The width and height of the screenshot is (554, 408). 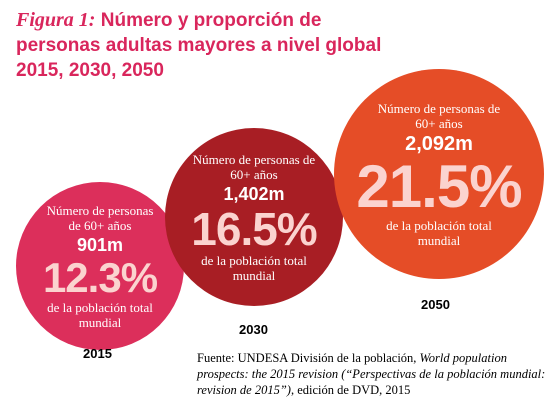 What do you see at coordinates (100, 314) in the screenshot?
I see `bubble-2015-label-bottom: de la población total mundial` at bounding box center [100, 314].